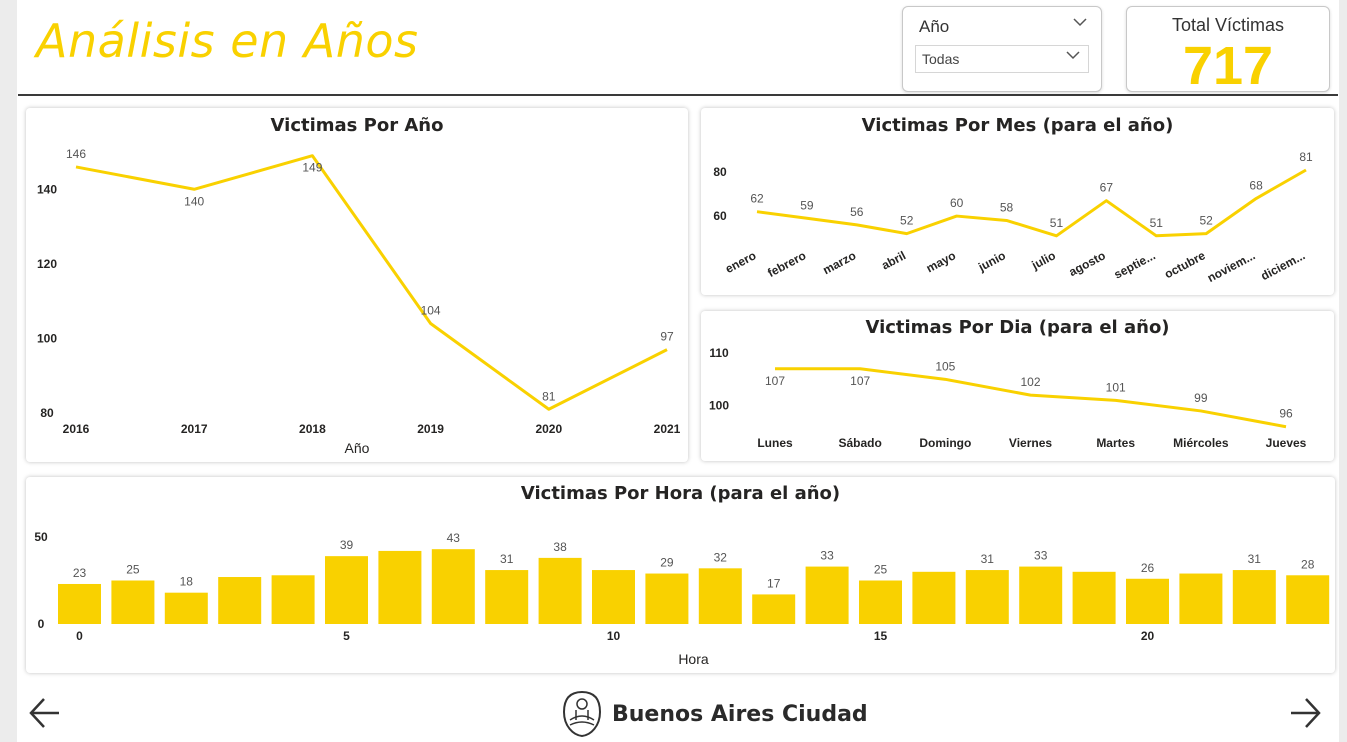  Describe the element at coordinates (786, 264) in the screenshot. I see `x-tick-label: febrero` at that location.